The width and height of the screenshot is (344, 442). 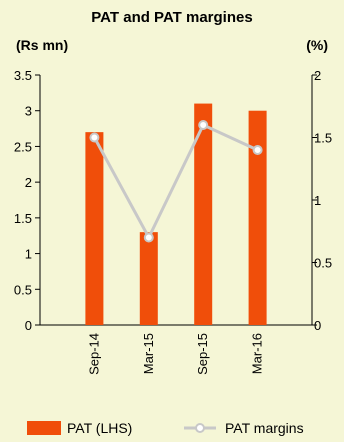 I want to click on y-left-axis-label: (Rs mn), so click(x=42, y=45).